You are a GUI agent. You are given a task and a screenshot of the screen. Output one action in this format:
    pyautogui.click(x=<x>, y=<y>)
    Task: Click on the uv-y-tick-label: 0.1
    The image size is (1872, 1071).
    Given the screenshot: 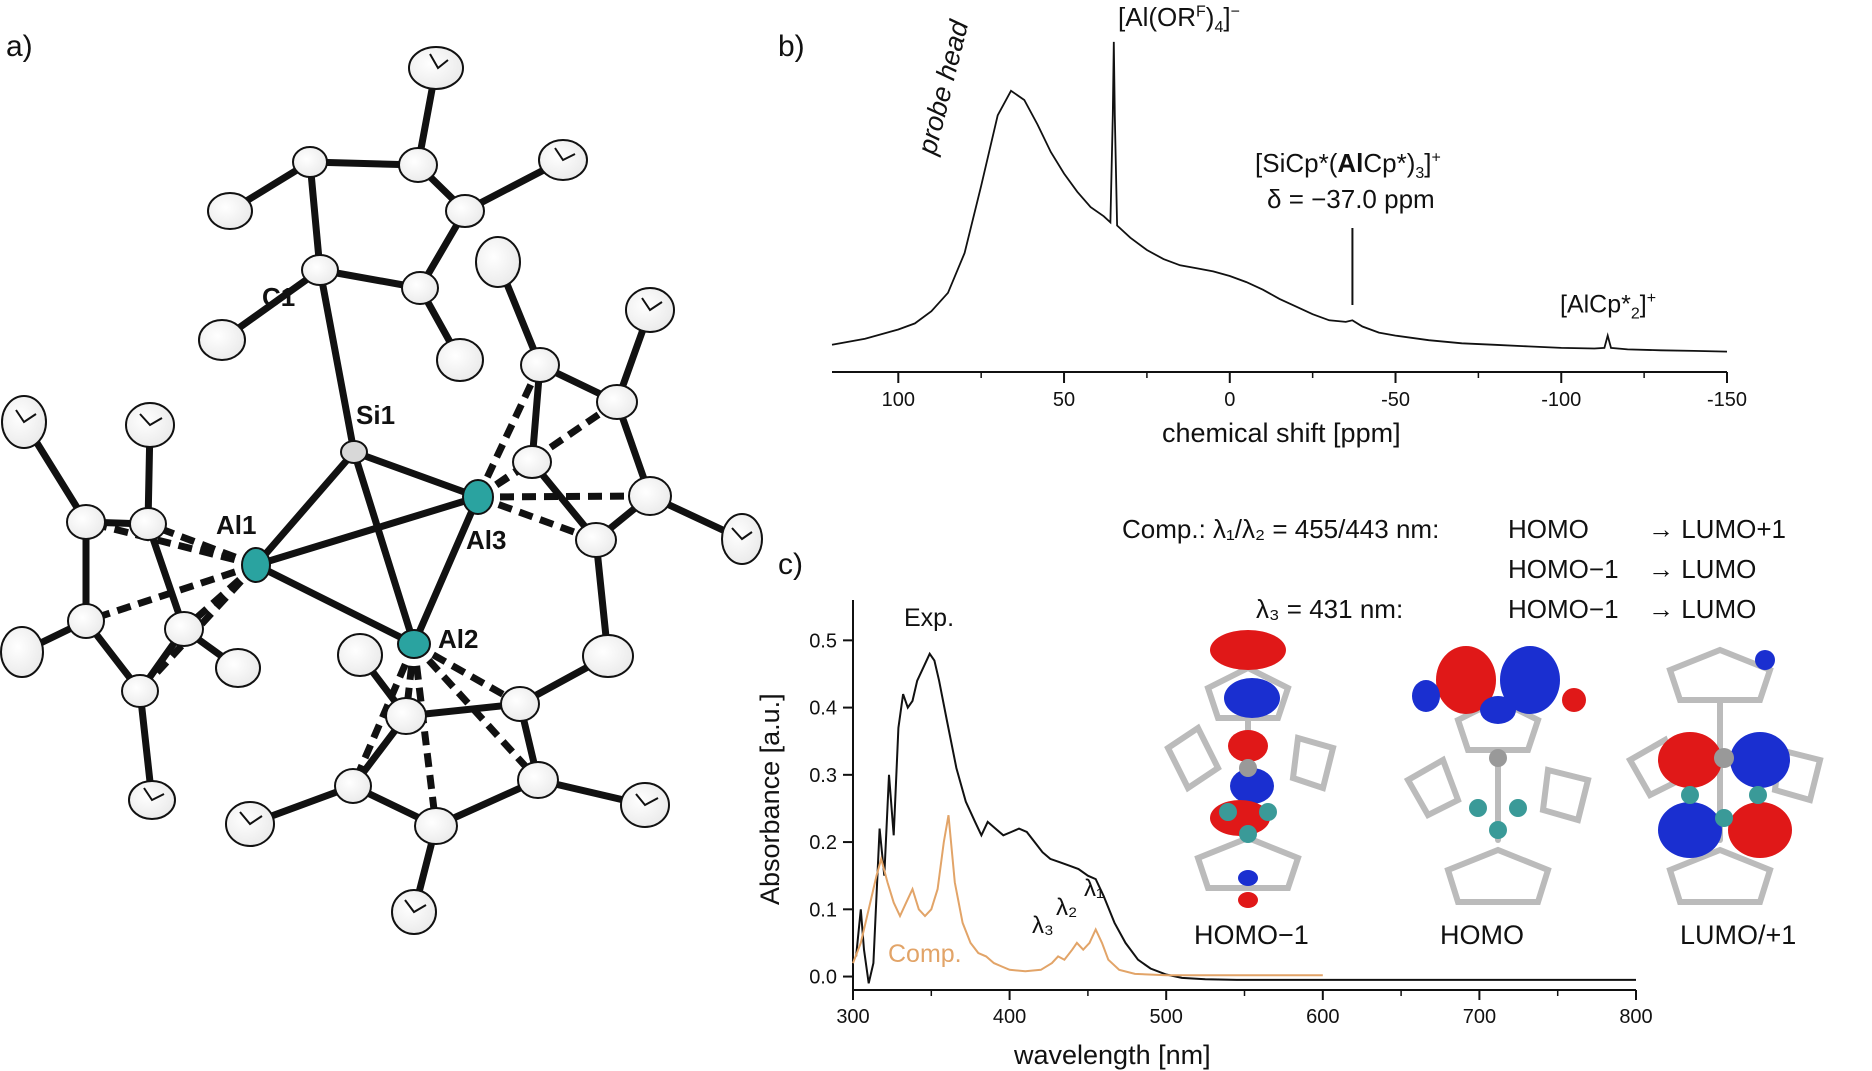 What is the action you would take?
    pyautogui.click(x=823, y=910)
    